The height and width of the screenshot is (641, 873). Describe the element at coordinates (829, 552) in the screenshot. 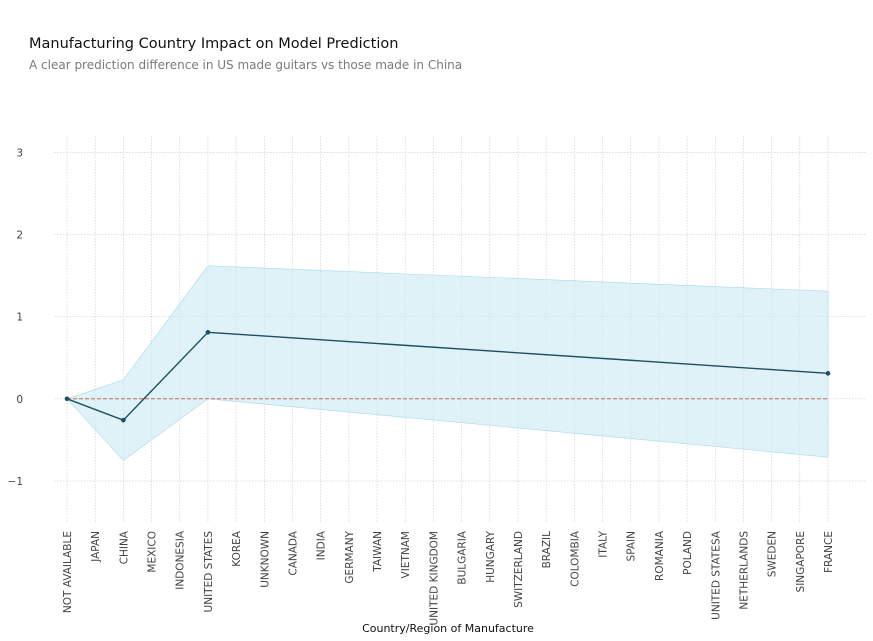

I see `x-tick-label: FRANCE` at that location.